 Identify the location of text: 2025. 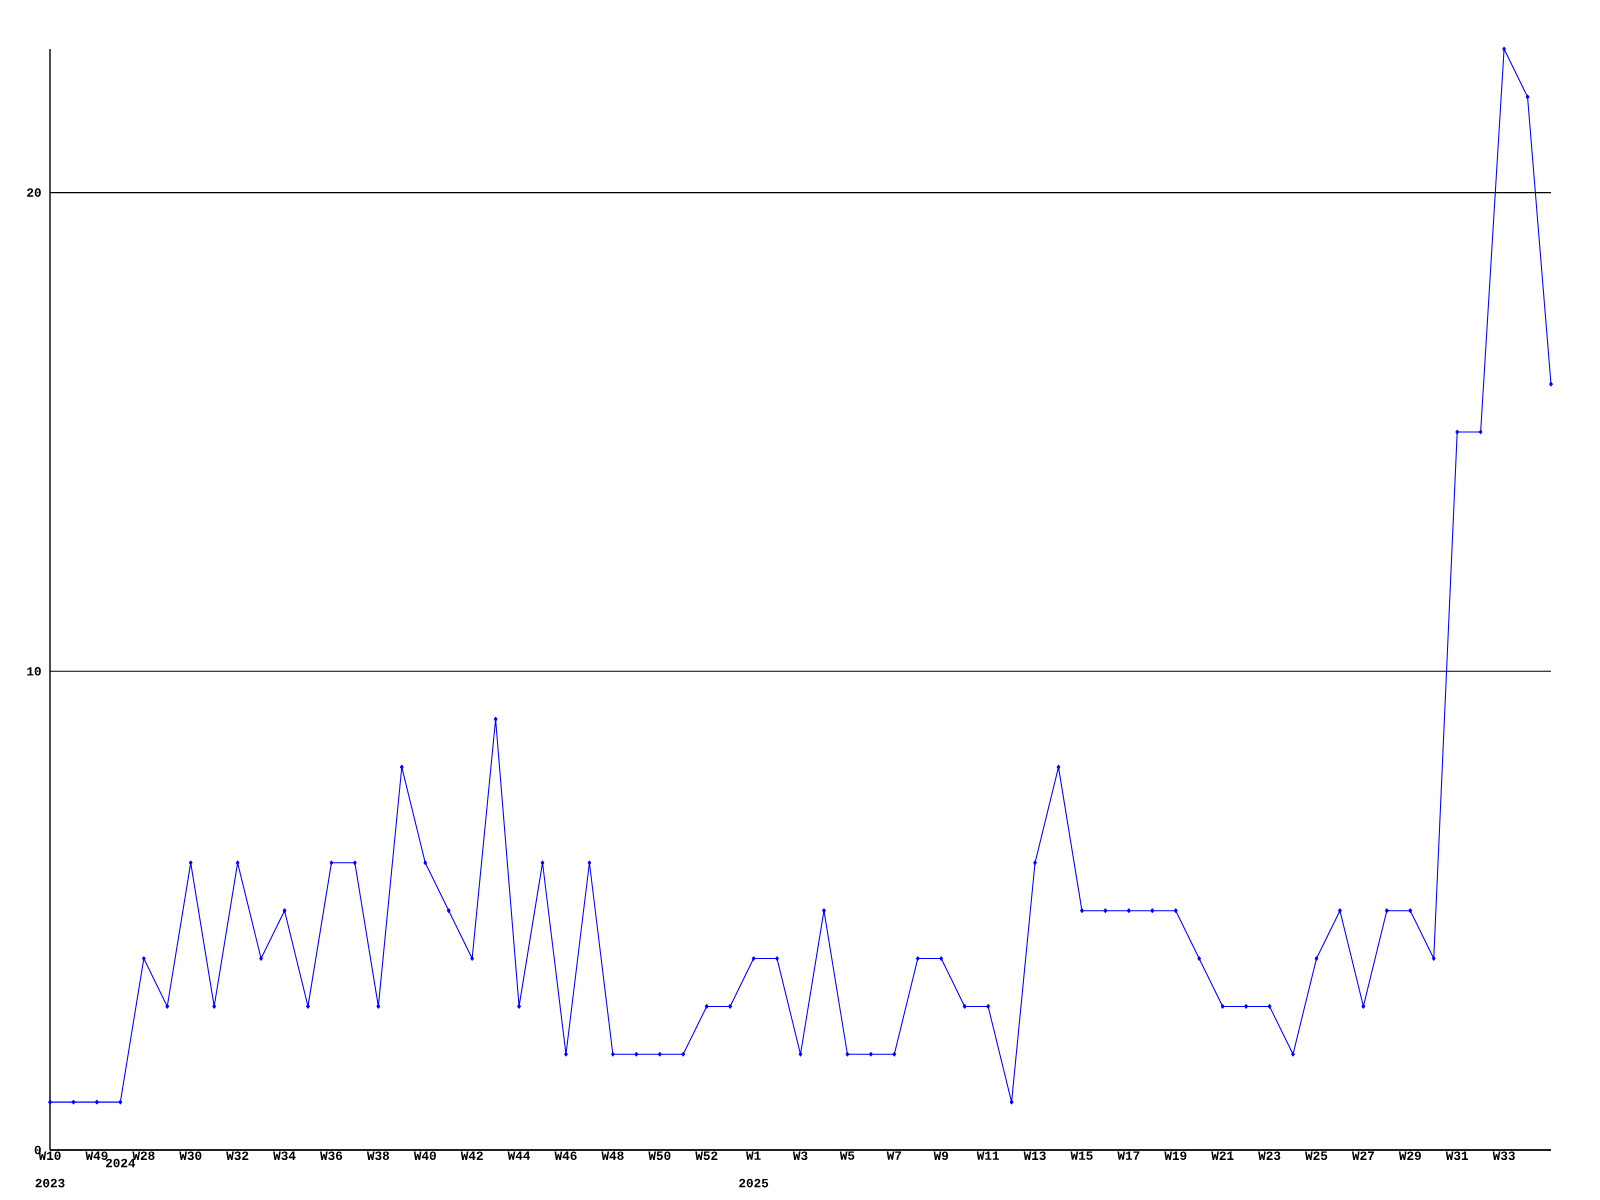
(754, 1183).